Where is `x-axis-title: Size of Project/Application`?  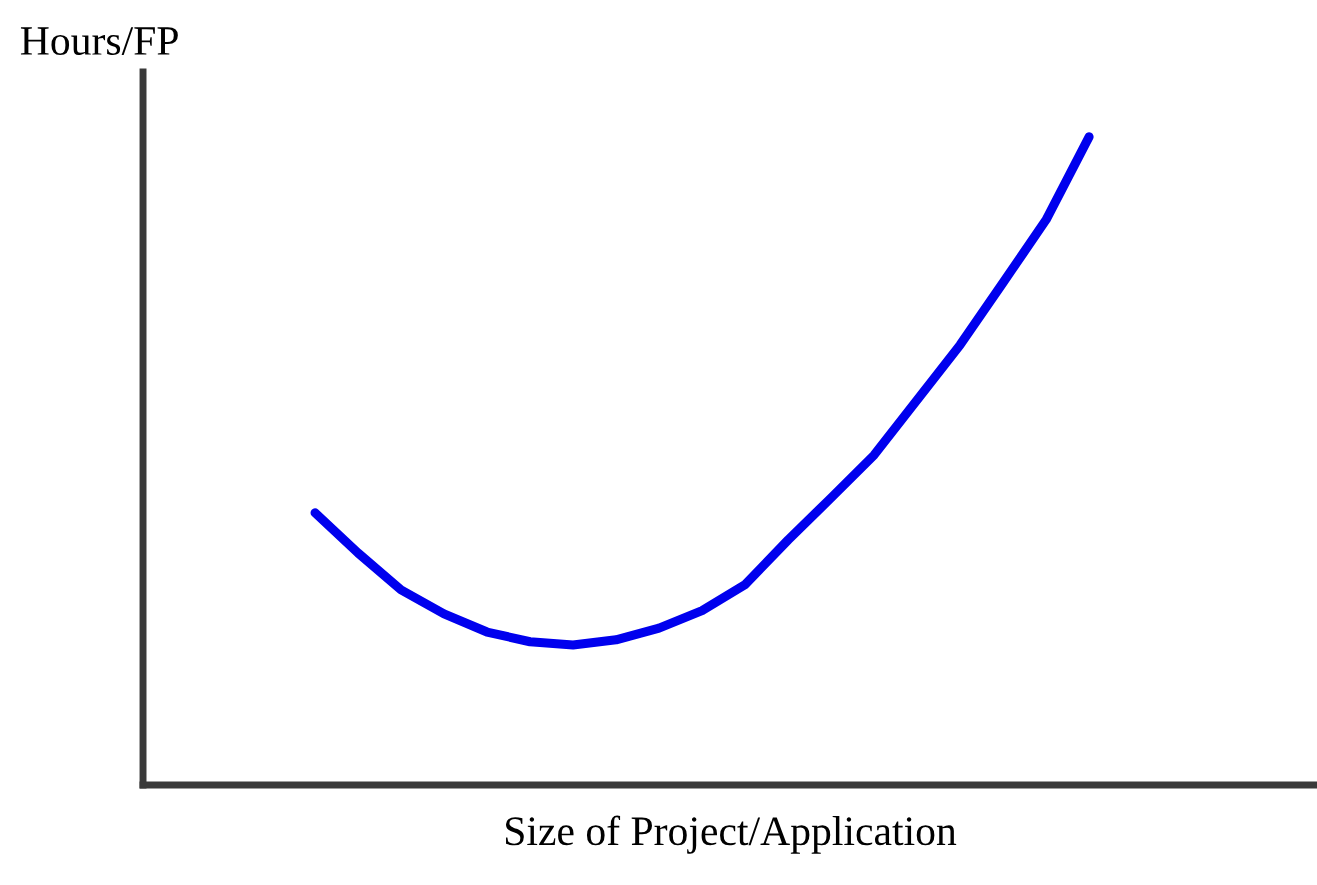
x-axis-title: Size of Project/Application is located at coordinates (731, 834).